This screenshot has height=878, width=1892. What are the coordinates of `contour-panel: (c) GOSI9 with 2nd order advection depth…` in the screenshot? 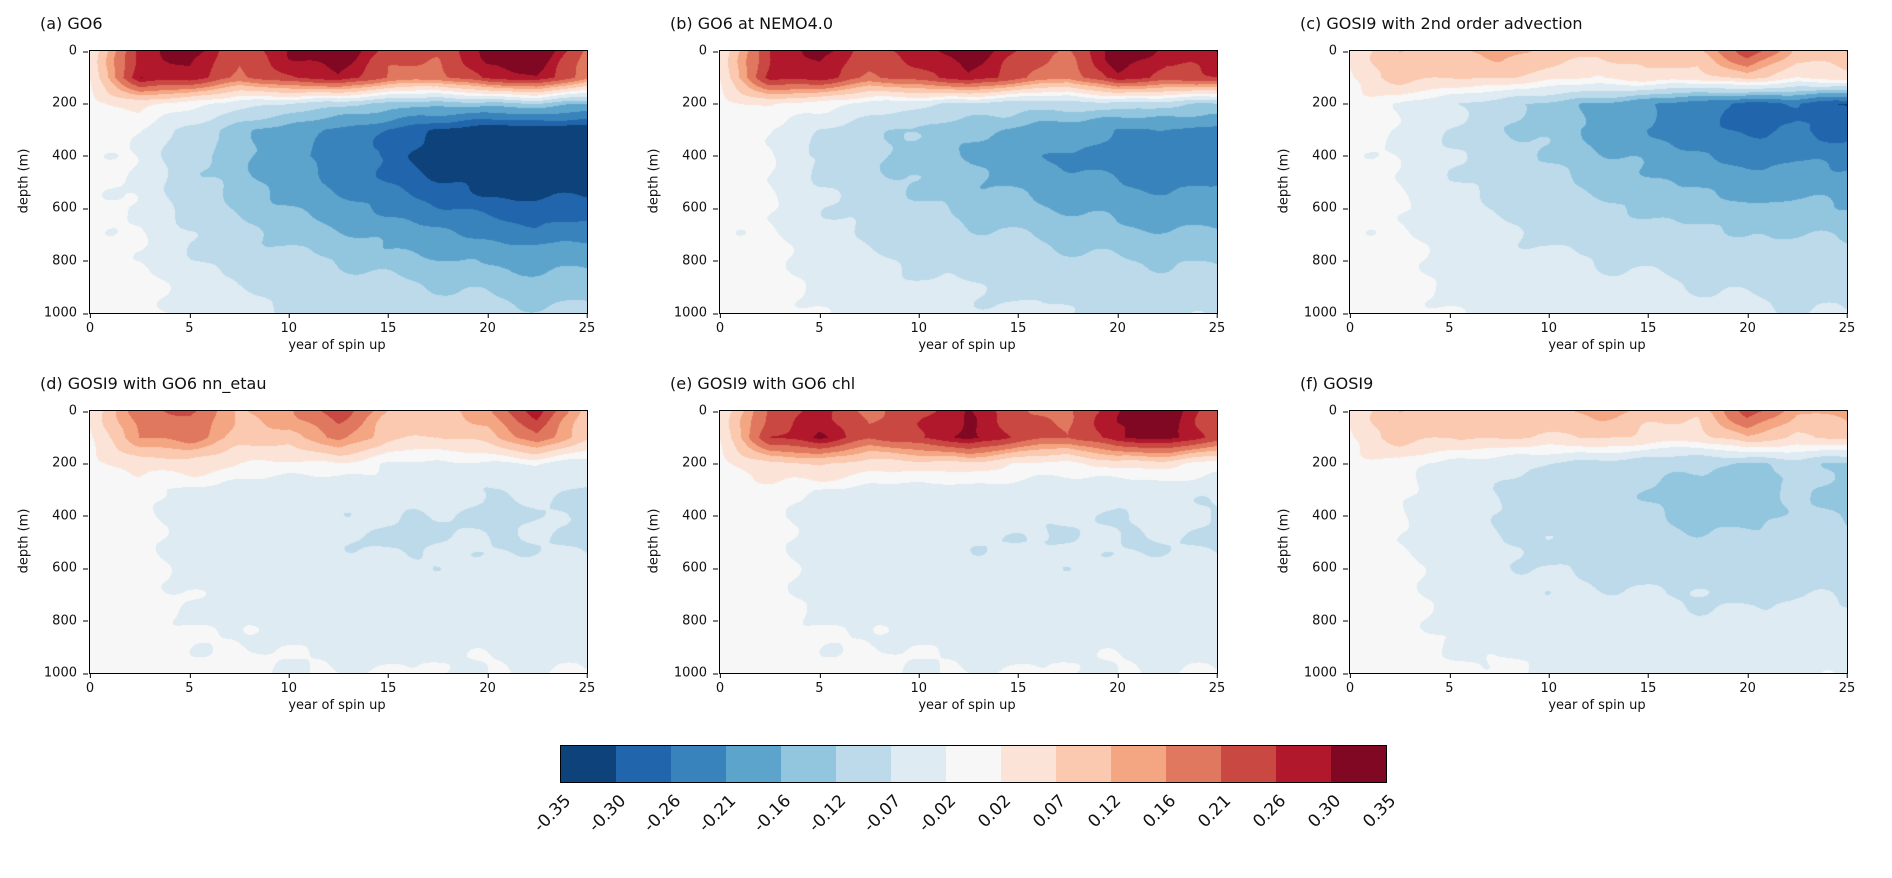 It's located at (1578, 184).